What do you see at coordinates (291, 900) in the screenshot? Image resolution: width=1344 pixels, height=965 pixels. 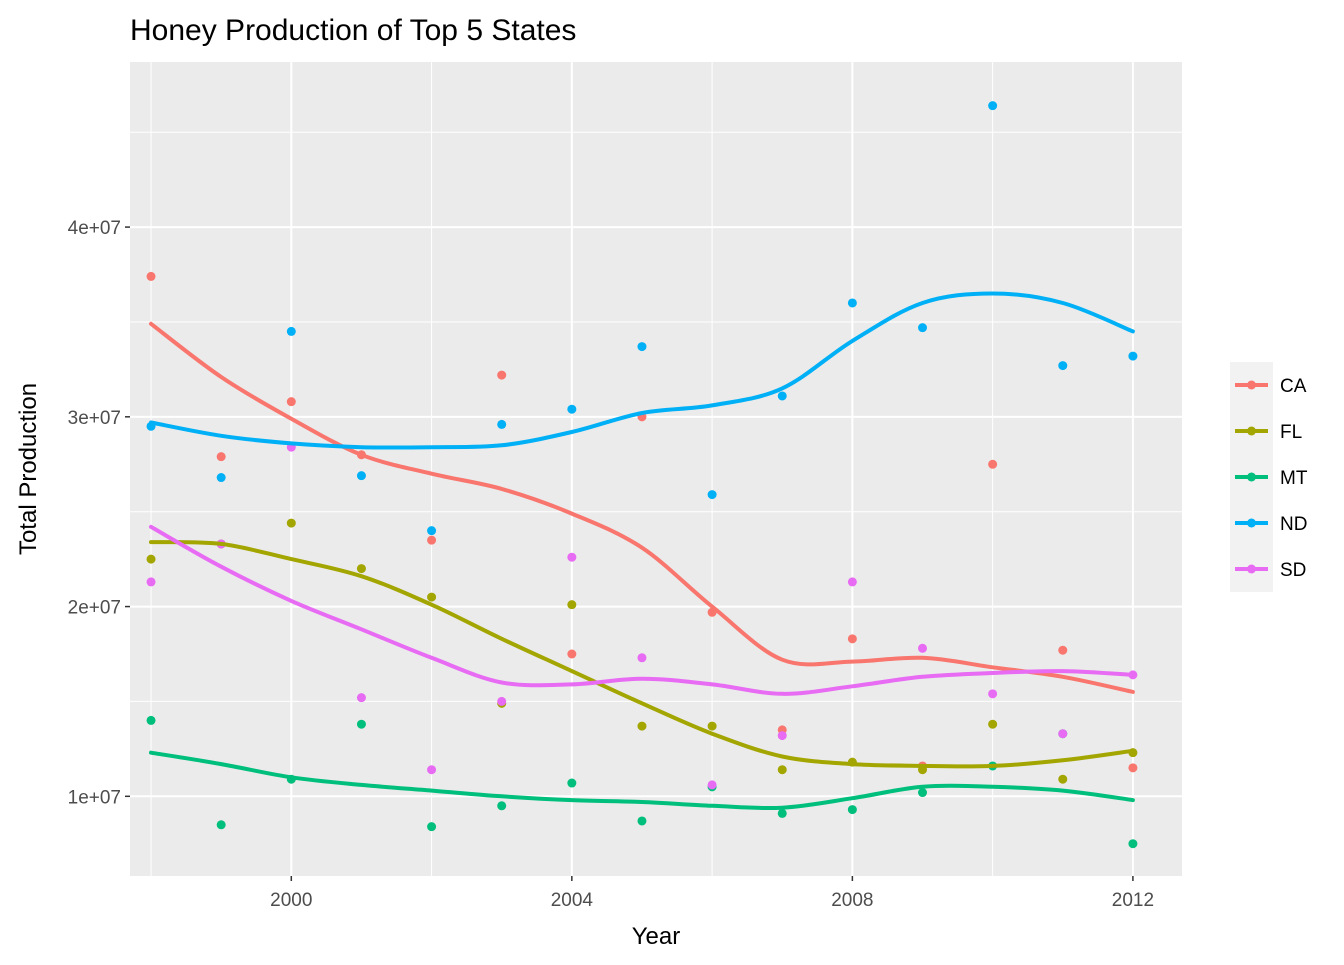 I see `x-tick-label: 2000` at bounding box center [291, 900].